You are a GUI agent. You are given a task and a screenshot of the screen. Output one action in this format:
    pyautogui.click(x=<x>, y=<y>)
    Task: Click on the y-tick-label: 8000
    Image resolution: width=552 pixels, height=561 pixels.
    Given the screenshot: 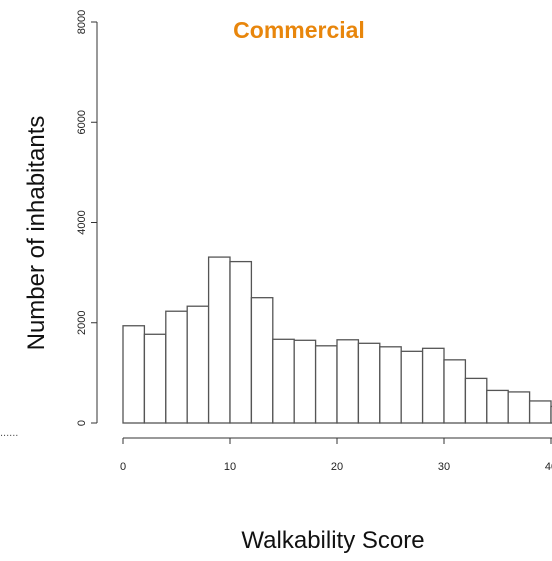 What is the action you would take?
    pyautogui.click(x=82, y=22)
    